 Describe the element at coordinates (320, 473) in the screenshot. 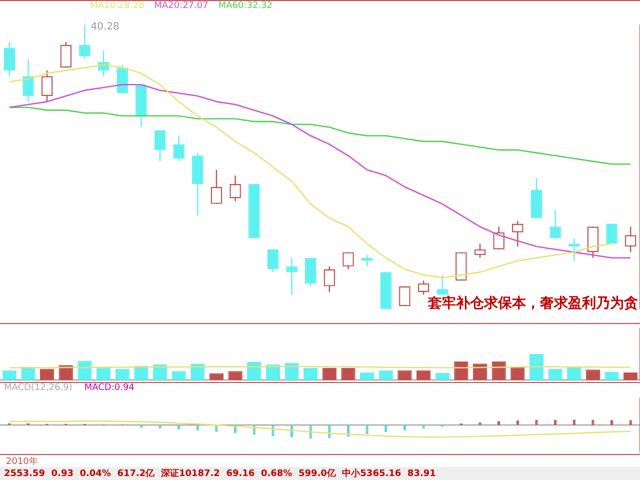

I see `text: 2553.59 0.93 0.04% 617.2亿 深证10187.2 69.16 0.68% 599.0亿 中小5365.16 83.91` at that location.